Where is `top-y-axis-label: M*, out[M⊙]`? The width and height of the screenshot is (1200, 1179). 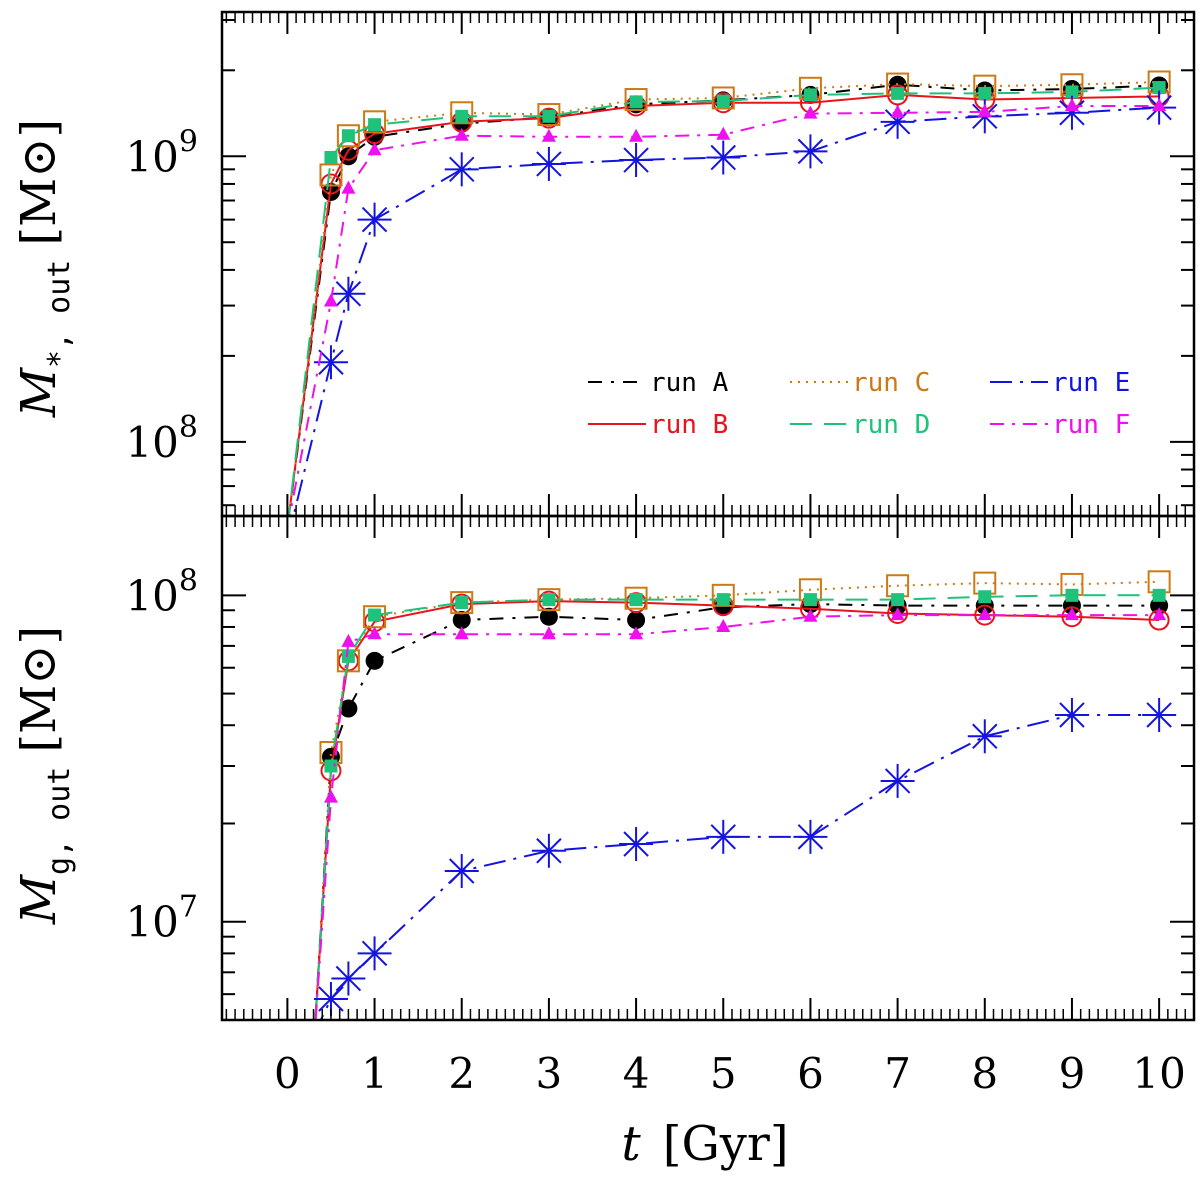 top-y-axis-label: M*, out[M⊙] is located at coordinates (44, 268).